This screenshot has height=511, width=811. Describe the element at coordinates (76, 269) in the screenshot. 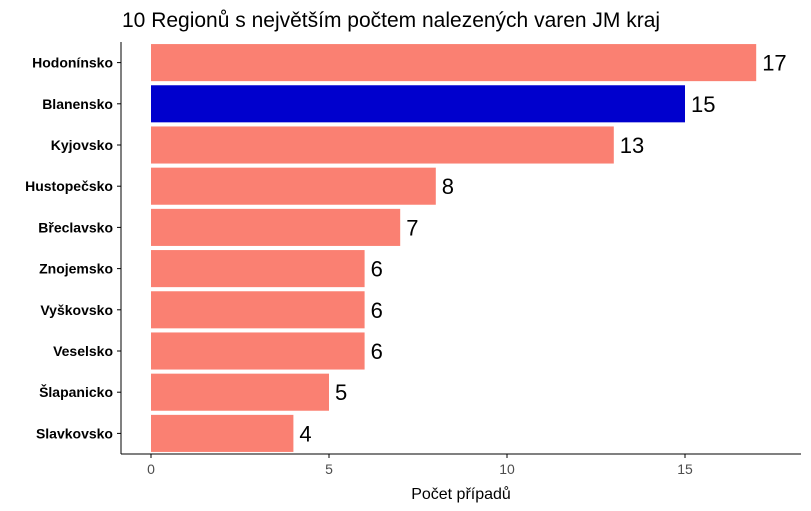

I see `category-label: Znojemsko` at that location.